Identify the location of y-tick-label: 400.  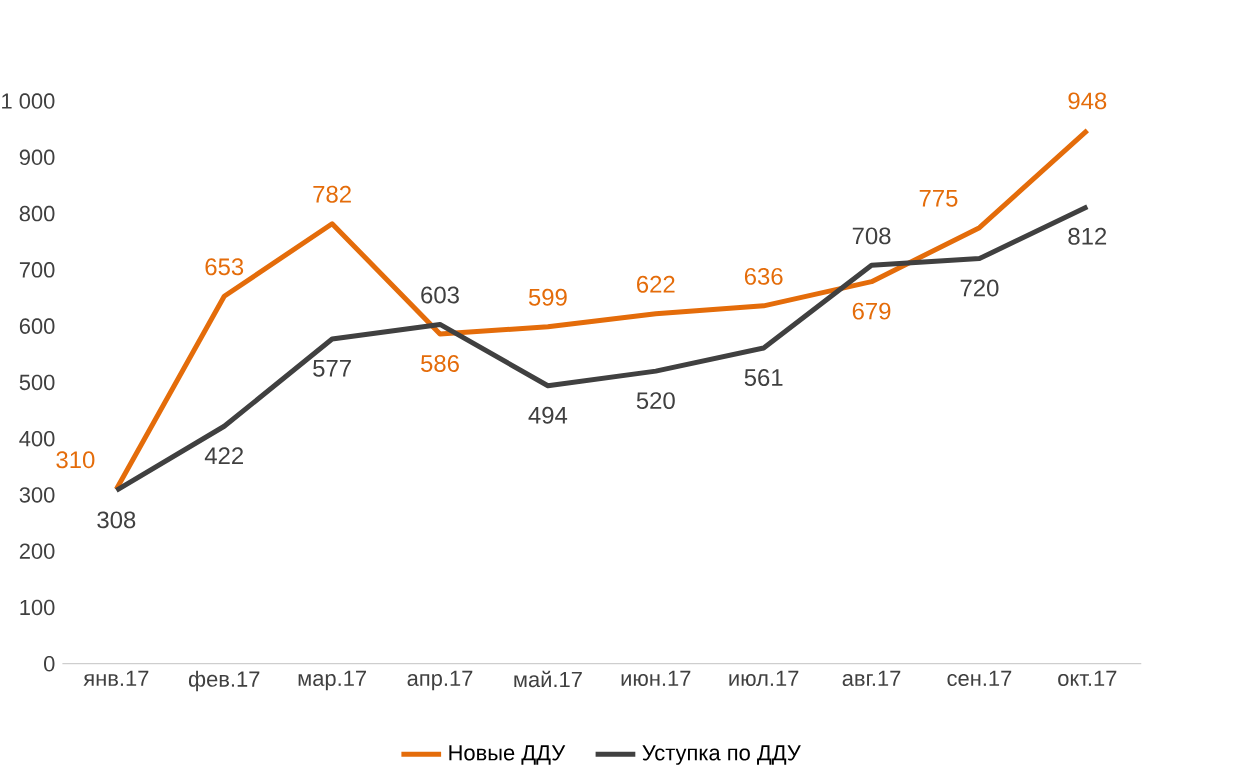
(37, 438).